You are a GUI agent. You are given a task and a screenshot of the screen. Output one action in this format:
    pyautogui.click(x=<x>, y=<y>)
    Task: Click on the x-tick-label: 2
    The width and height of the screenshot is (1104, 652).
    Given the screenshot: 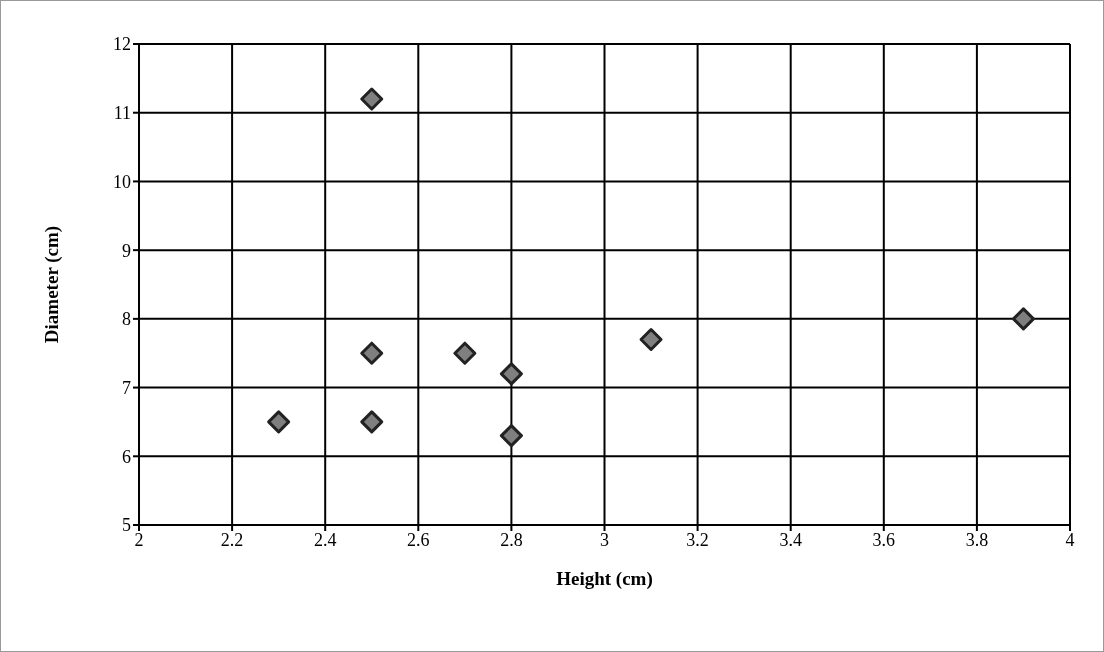 What is the action you would take?
    pyautogui.click(x=139, y=539)
    